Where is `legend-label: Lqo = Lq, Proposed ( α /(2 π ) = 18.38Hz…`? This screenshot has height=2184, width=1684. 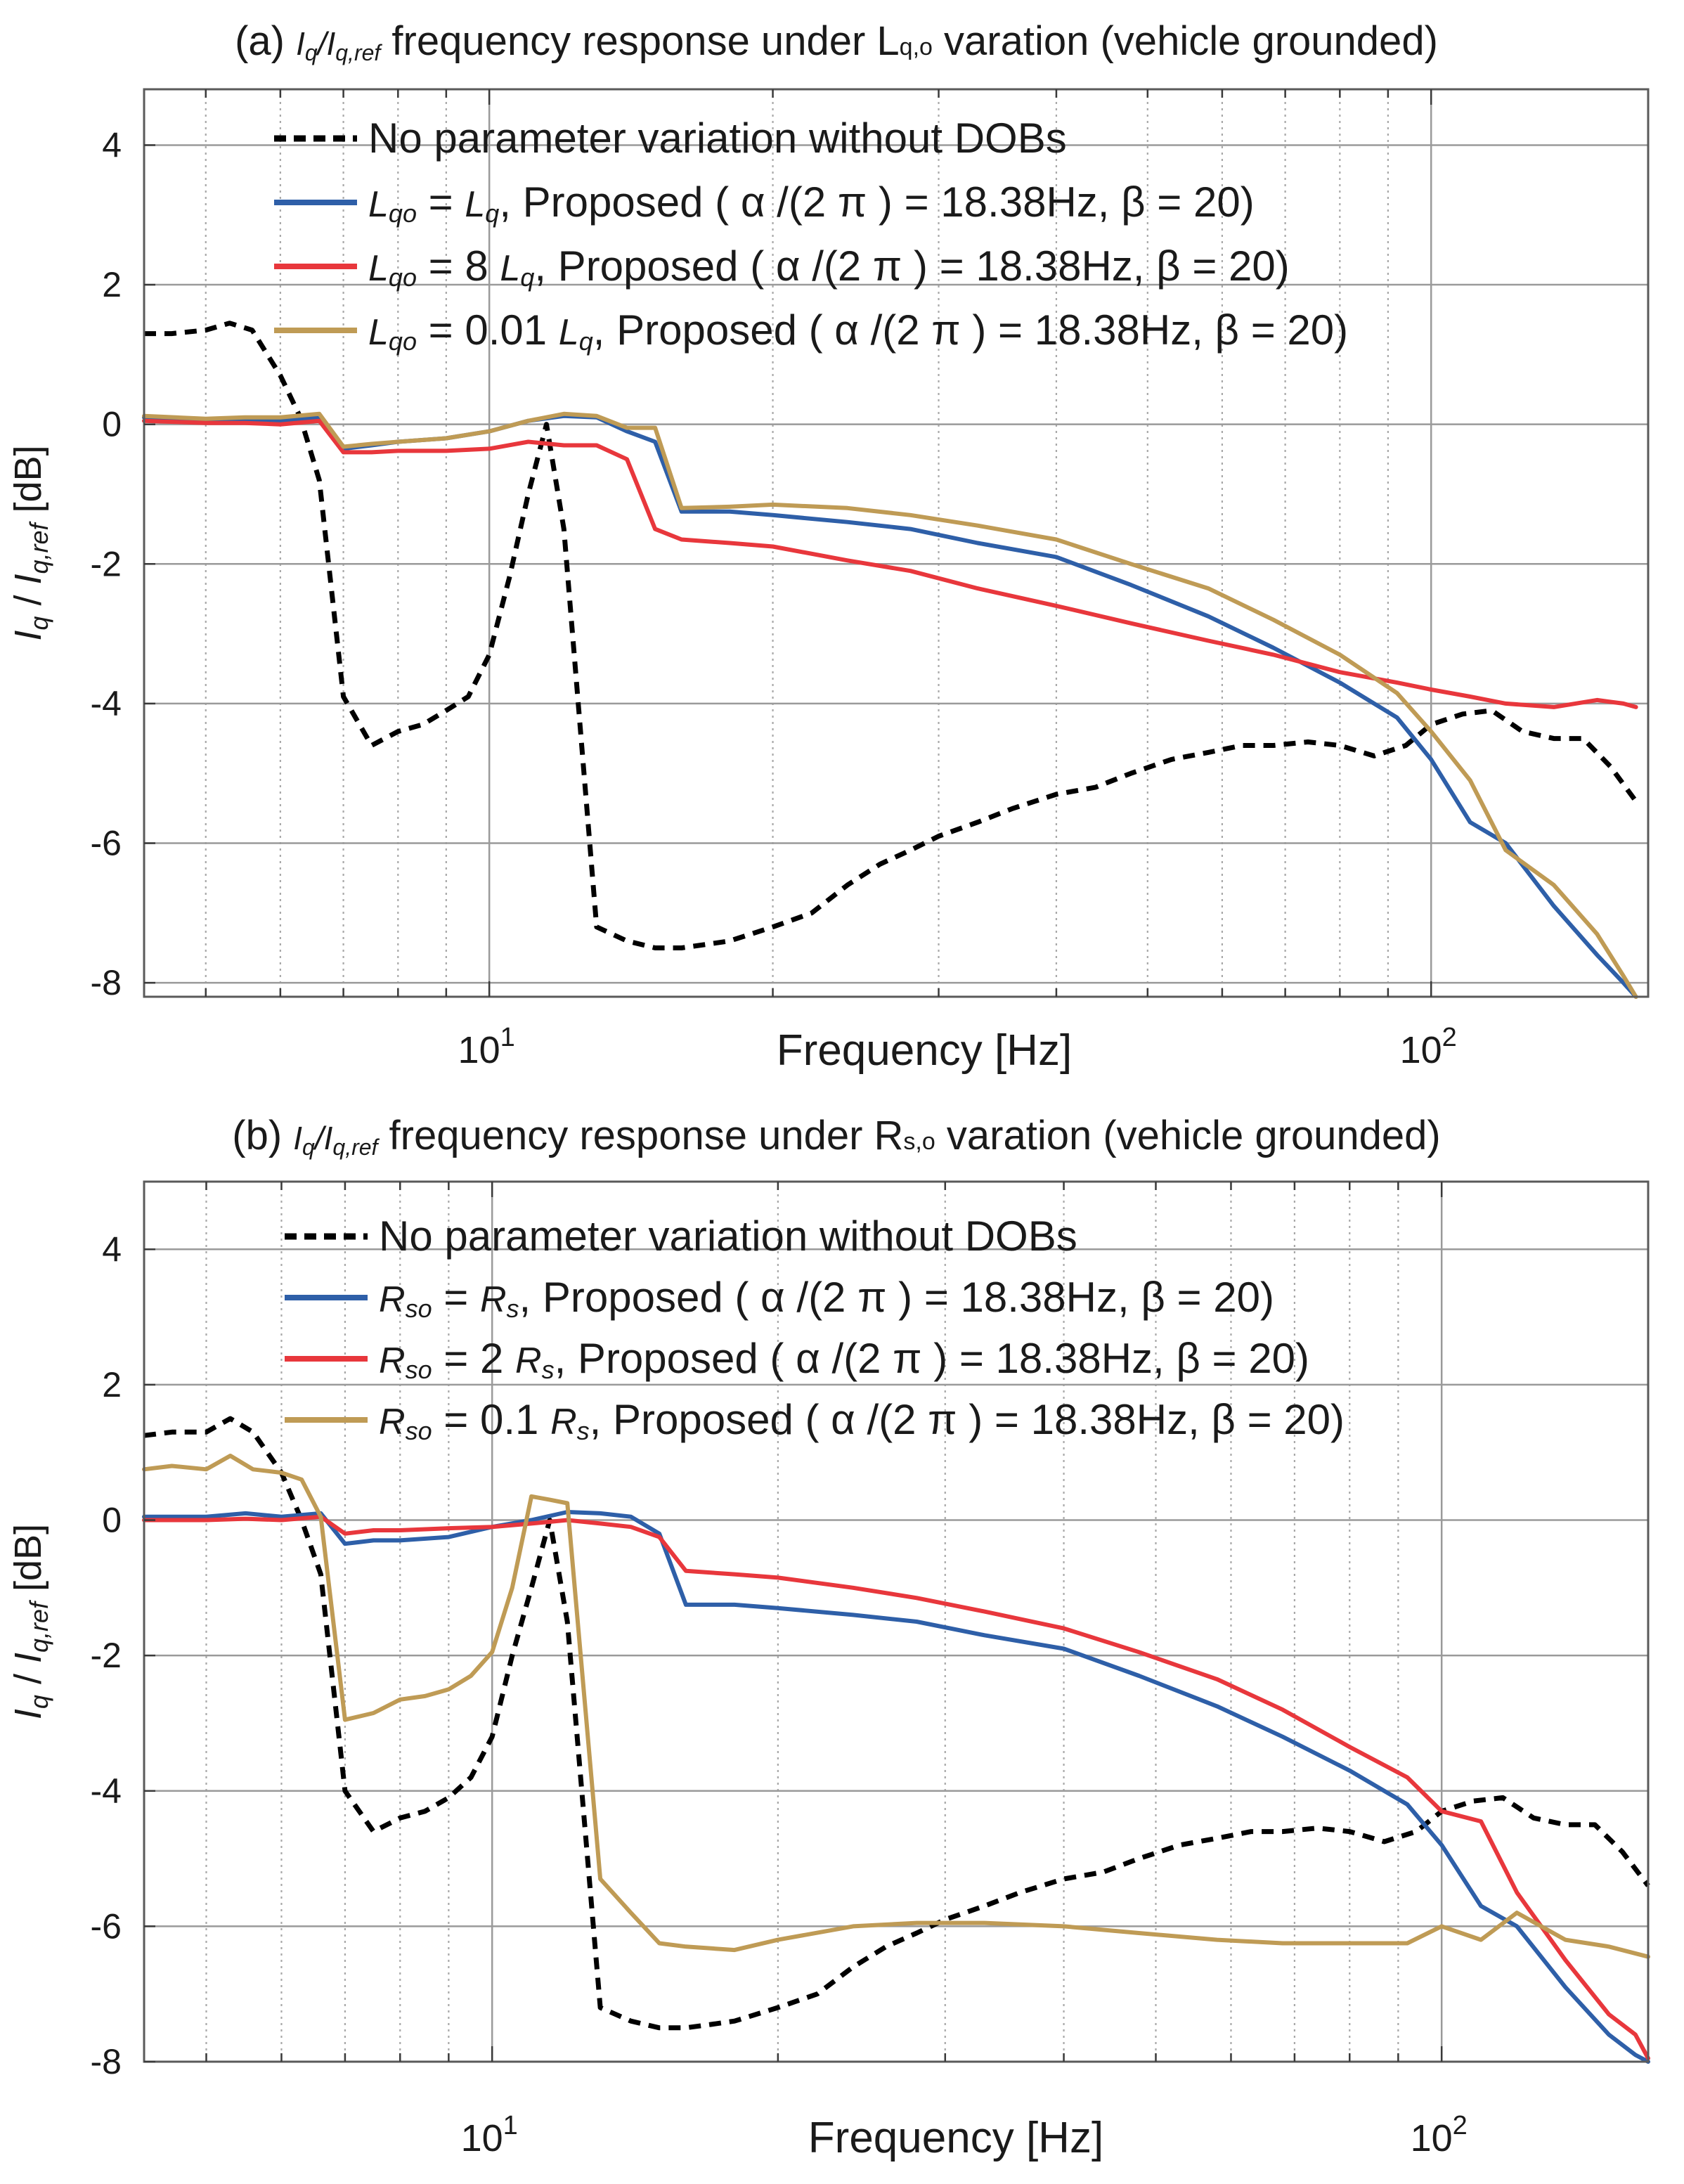
legend-label: Lqo = Lq, Proposed ( α /(2 π ) = 18.38Hz… is located at coordinates (811, 203).